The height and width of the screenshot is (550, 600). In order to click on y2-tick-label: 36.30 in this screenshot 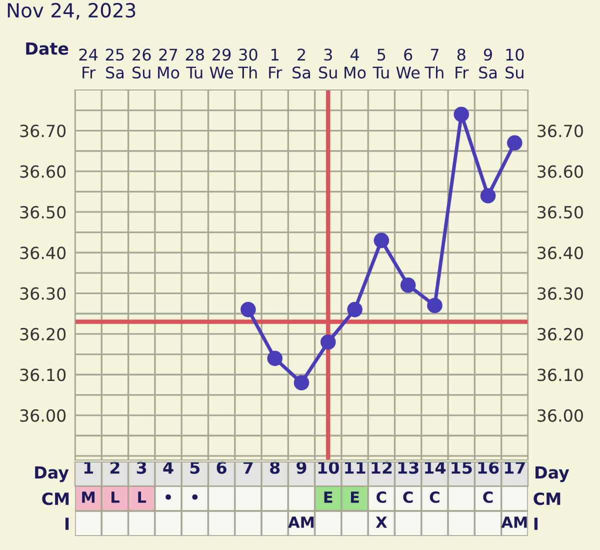, I will do `click(560, 293)`.